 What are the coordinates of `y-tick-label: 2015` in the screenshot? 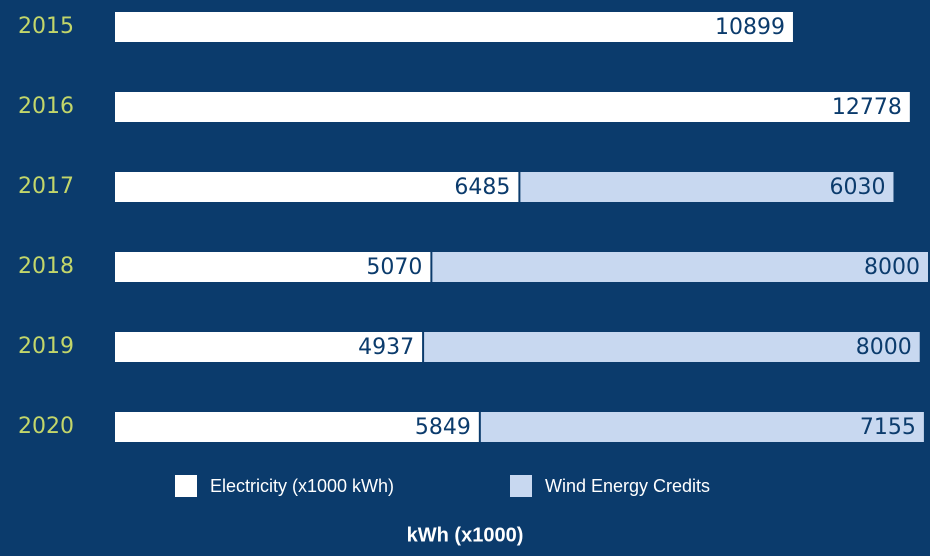 It's located at (46, 26).